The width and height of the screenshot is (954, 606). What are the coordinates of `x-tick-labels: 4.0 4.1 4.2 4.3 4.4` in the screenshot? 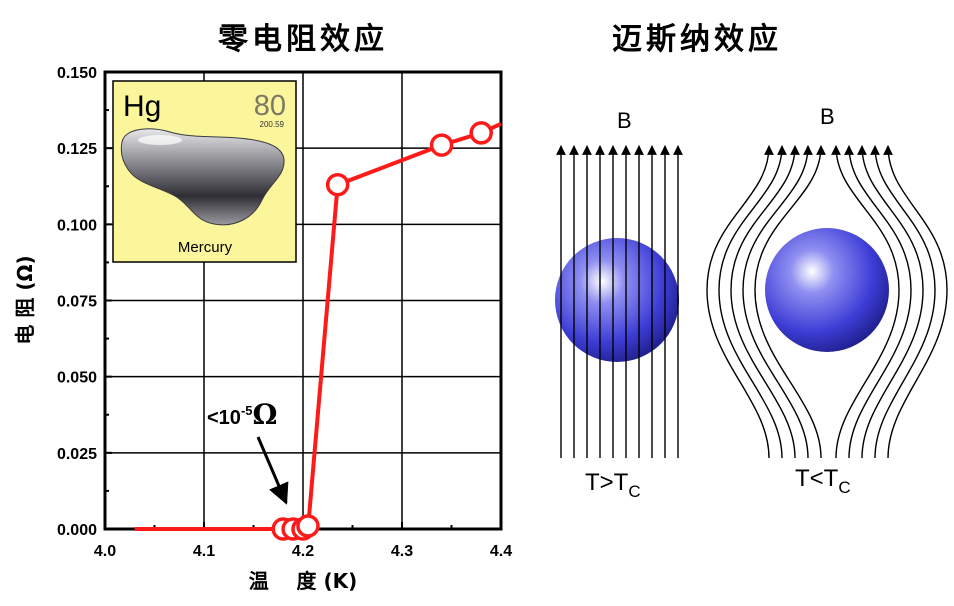 It's located at (303, 551).